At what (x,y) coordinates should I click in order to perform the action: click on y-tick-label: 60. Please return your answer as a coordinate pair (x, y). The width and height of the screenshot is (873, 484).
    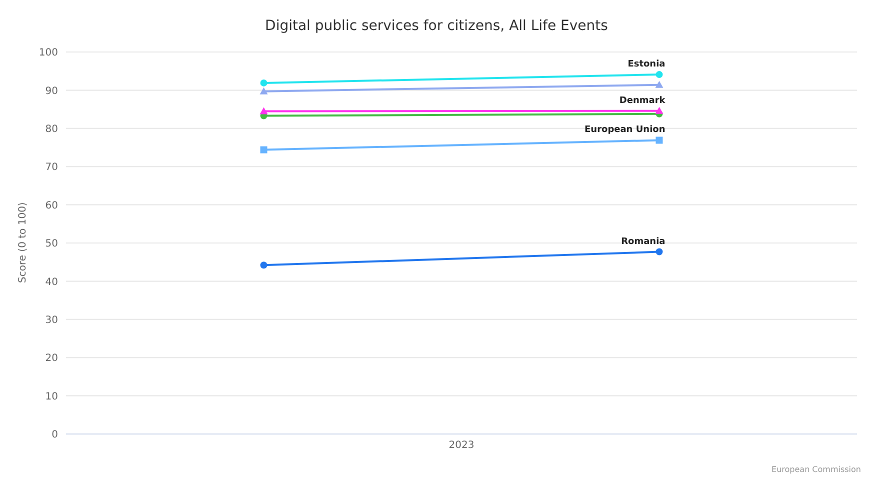
    Looking at the image, I should click on (51, 206).